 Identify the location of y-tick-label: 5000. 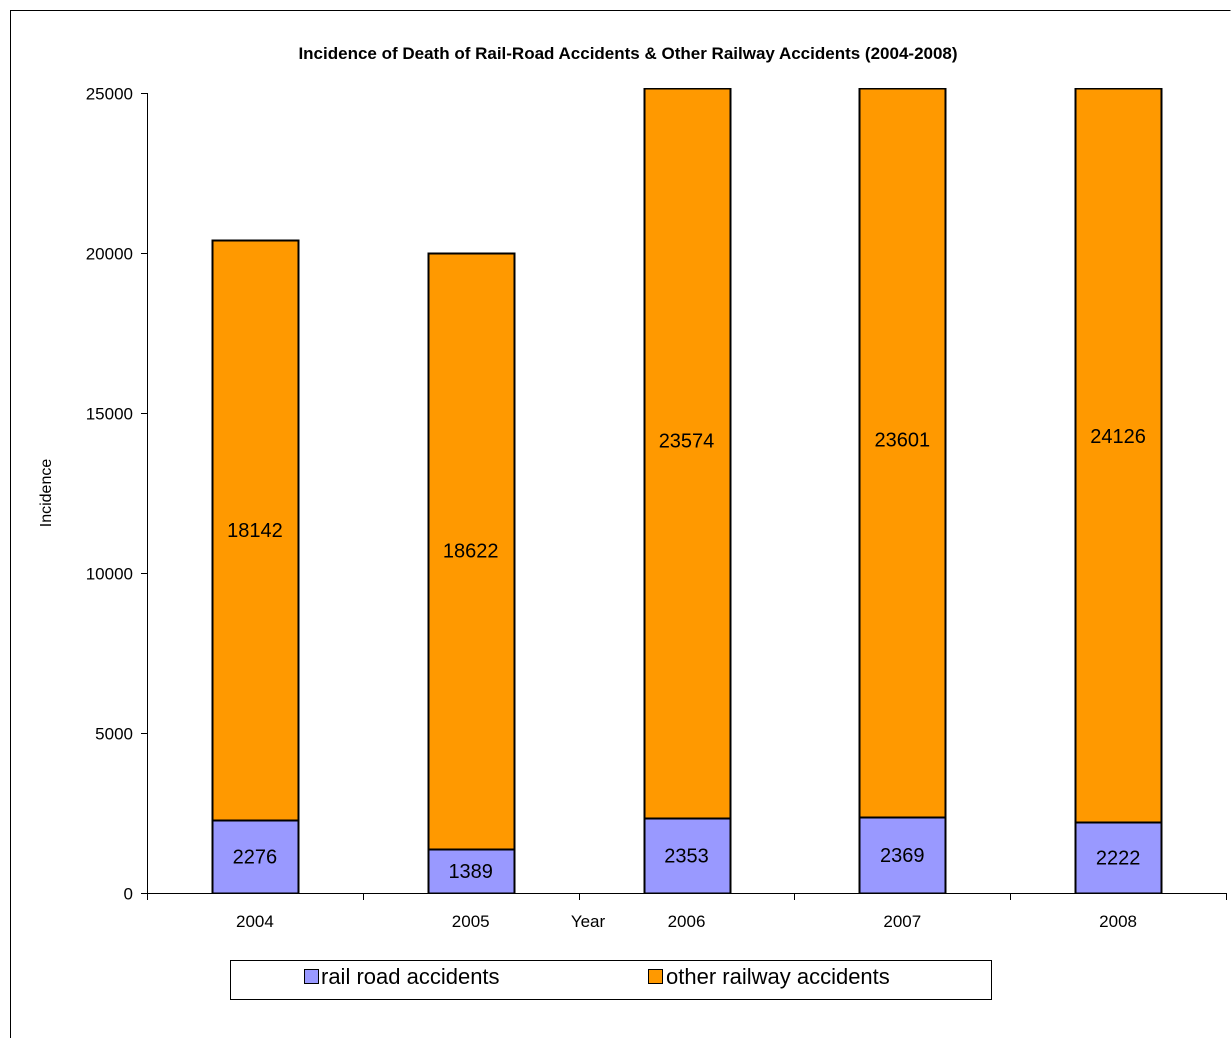
(114, 734).